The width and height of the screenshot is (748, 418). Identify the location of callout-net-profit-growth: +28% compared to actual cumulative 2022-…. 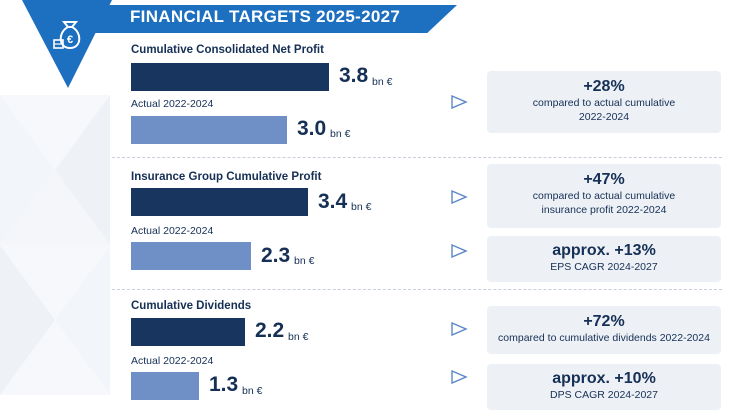
(604, 102).